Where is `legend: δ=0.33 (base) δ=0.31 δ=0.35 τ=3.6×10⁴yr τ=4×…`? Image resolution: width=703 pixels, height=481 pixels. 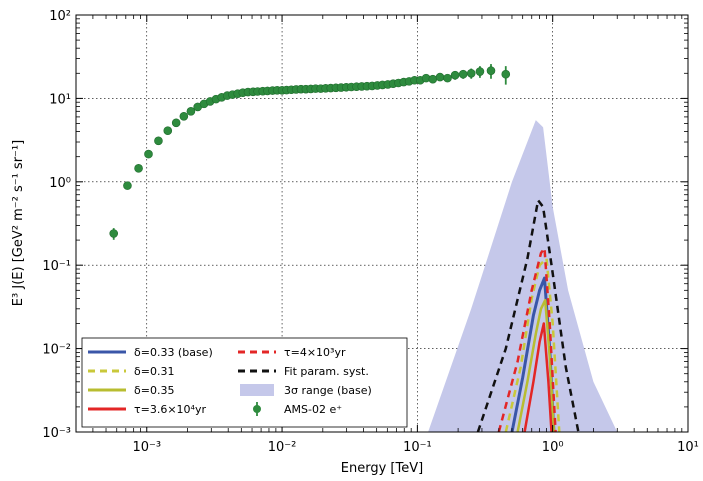
legend: δ=0.33 (base) δ=0.31 δ=0.35 τ=3.6×10⁴yr τ=4×… is located at coordinates (244, 382).